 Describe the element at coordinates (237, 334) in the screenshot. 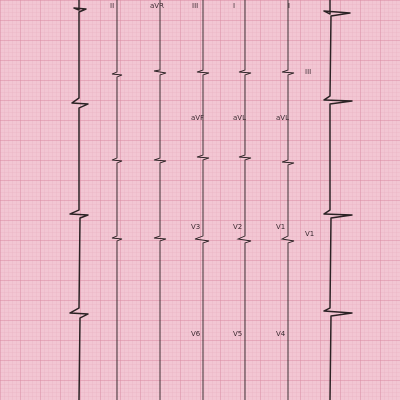

I see `lead-label: V5` at that location.